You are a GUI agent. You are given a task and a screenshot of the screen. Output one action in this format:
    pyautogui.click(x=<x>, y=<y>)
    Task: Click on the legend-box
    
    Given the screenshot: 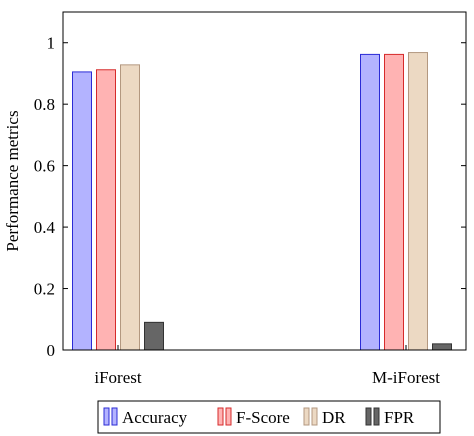 What is the action you would take?
    pyautogui.click(x=269, y=417)
    